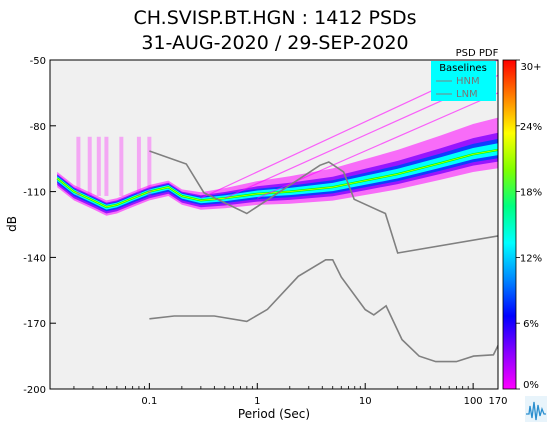 The height and width of the screenshot is (425, 550). What do you see at coordinates (365, 401) in the screenshot?
I see `x-tick-label: 10` at bounding box center [365, 401].